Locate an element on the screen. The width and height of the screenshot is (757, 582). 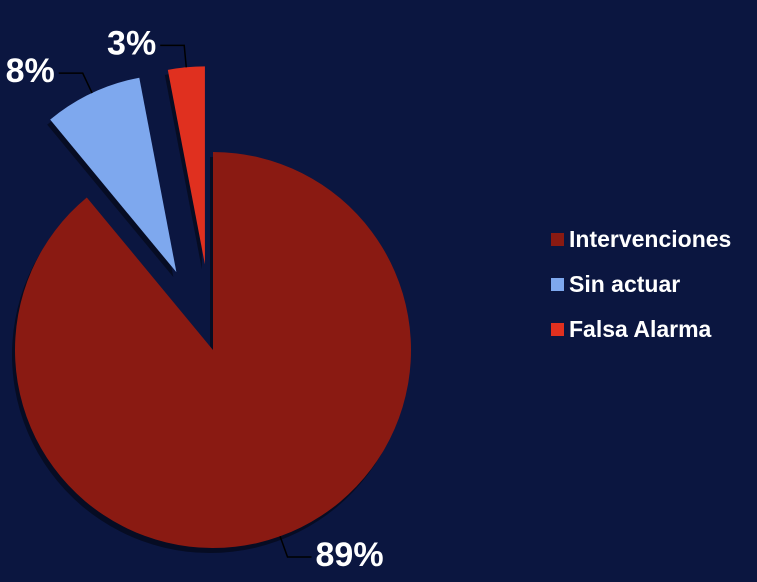
value-label: 89% is located at coordinates (350, 555).